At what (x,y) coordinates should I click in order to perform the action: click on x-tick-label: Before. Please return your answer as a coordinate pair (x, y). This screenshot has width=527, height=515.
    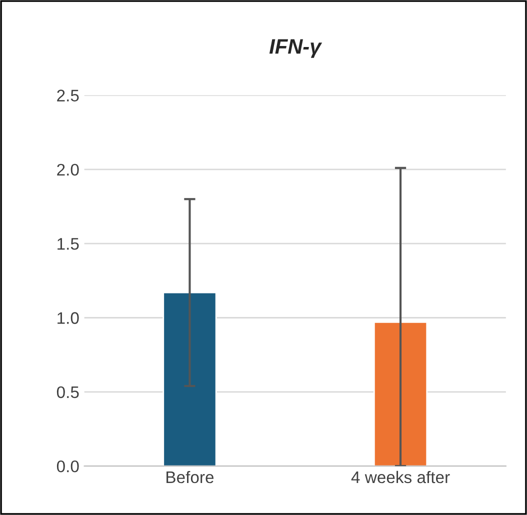
    Looking at the image, I should click on (190, 477).